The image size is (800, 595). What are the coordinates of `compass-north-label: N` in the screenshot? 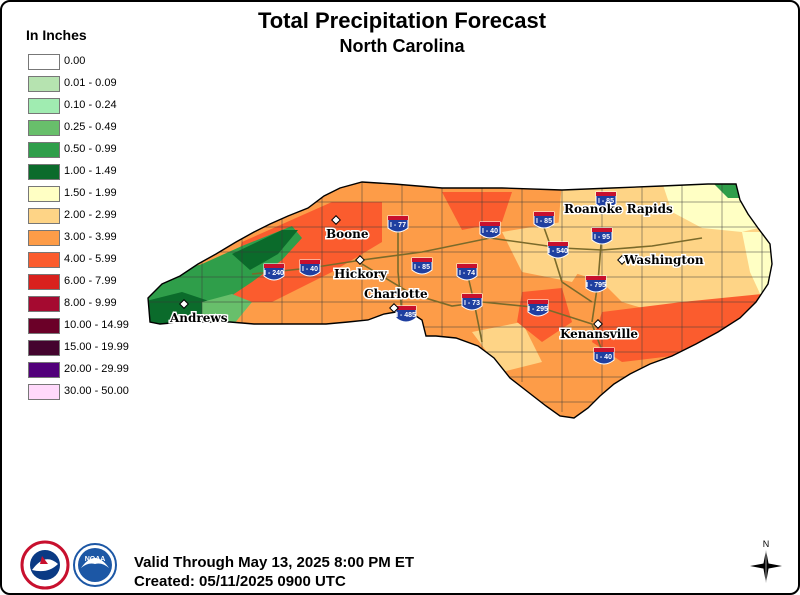 It's located at (766, 544).